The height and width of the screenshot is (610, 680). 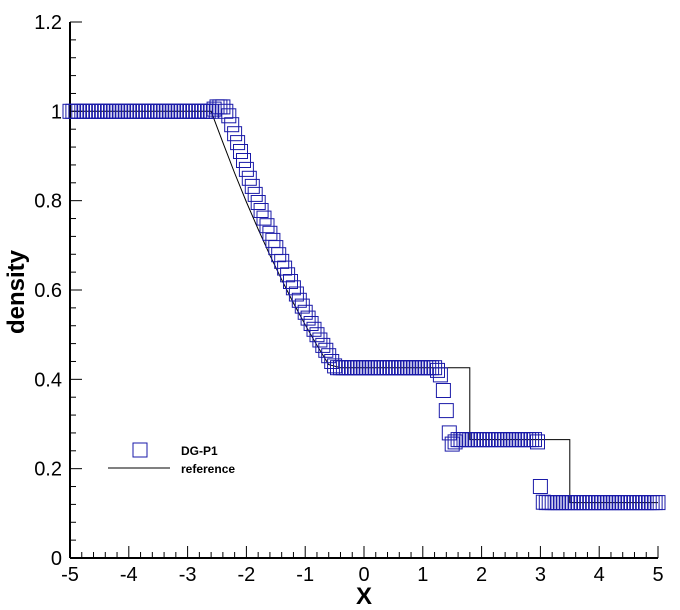 What do you see at coordinates (305, 575) in the screenshot?
I see `x-tick-label: -1` at bounding box center [305, 575].